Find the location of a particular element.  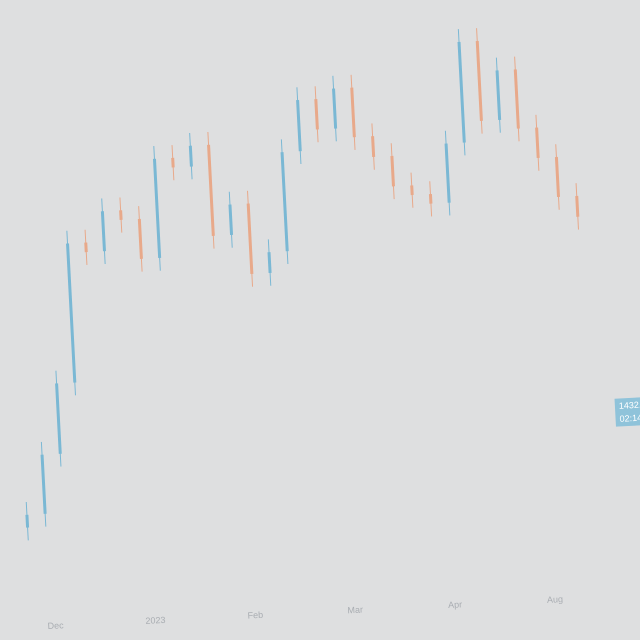

x-tick-label: Mar is located at coordinates (355, 610).